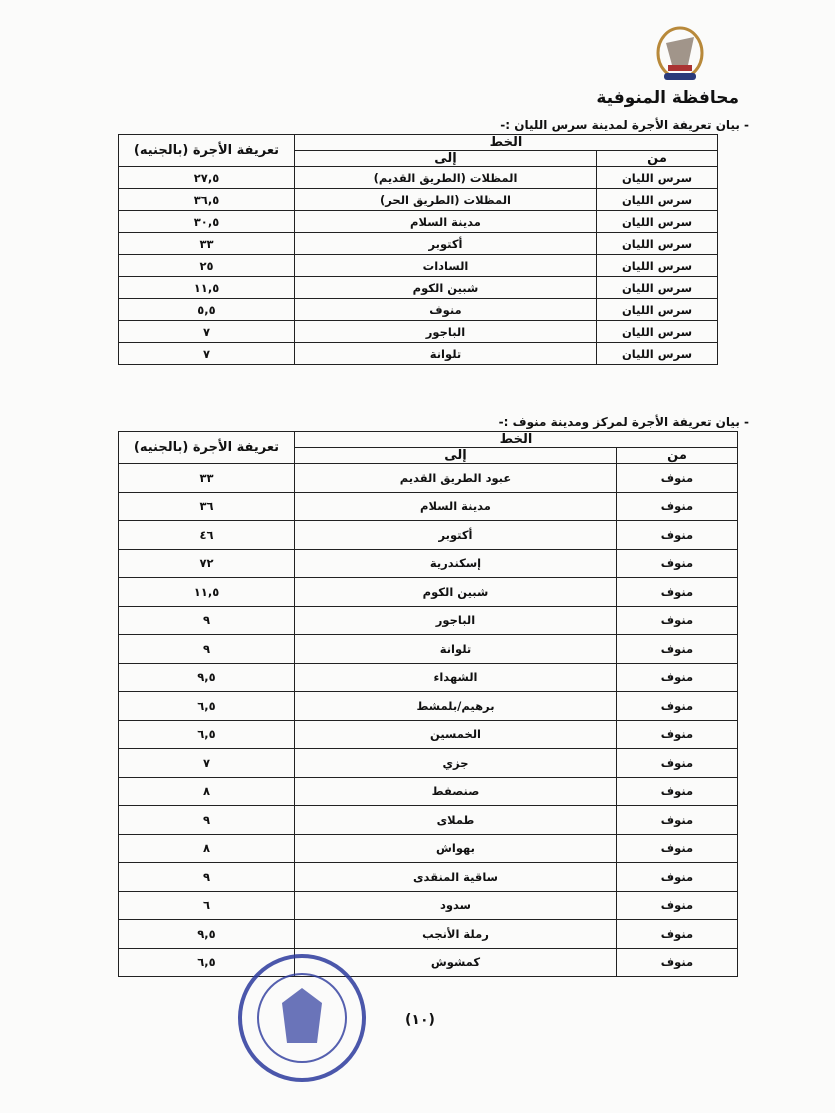  I want to click on table-row: سرس الليان أكتوبر ٣٣, so click(418, 243).